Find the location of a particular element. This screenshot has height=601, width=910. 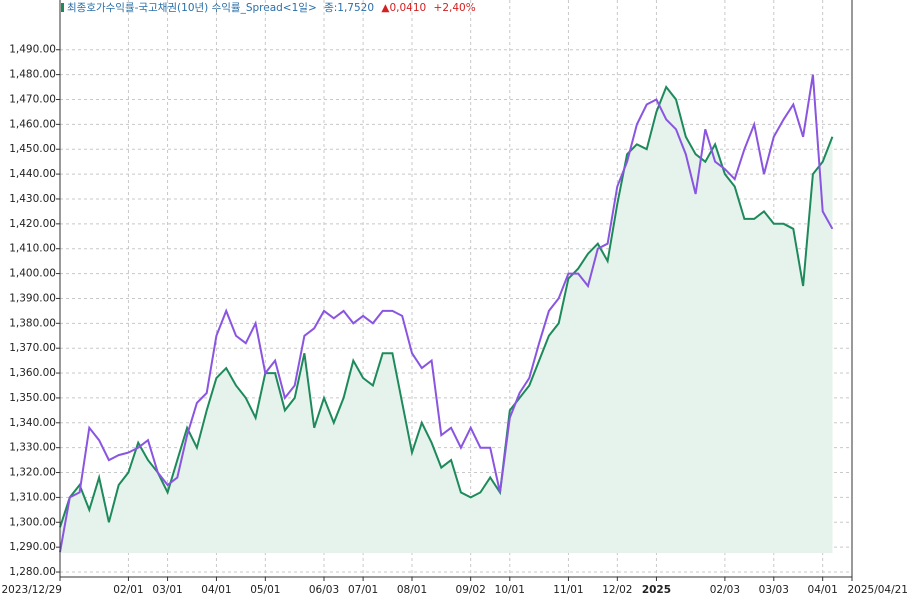

x-tick-label: 02/03 is located at coordinates (725, 590).